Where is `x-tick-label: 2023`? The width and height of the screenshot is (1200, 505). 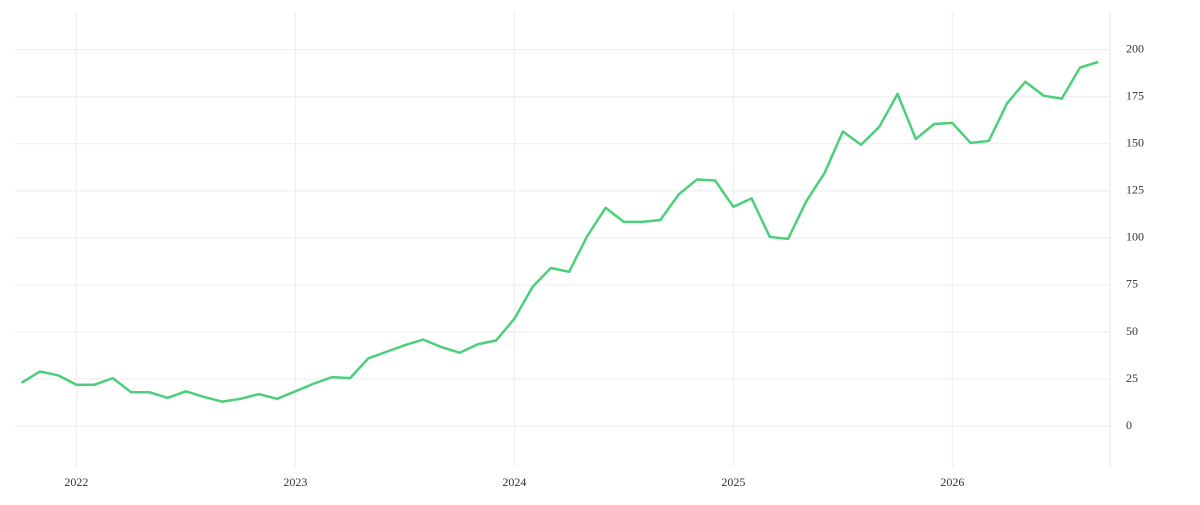
x-tick-label: 2023 is located at coordinates (295, 482).